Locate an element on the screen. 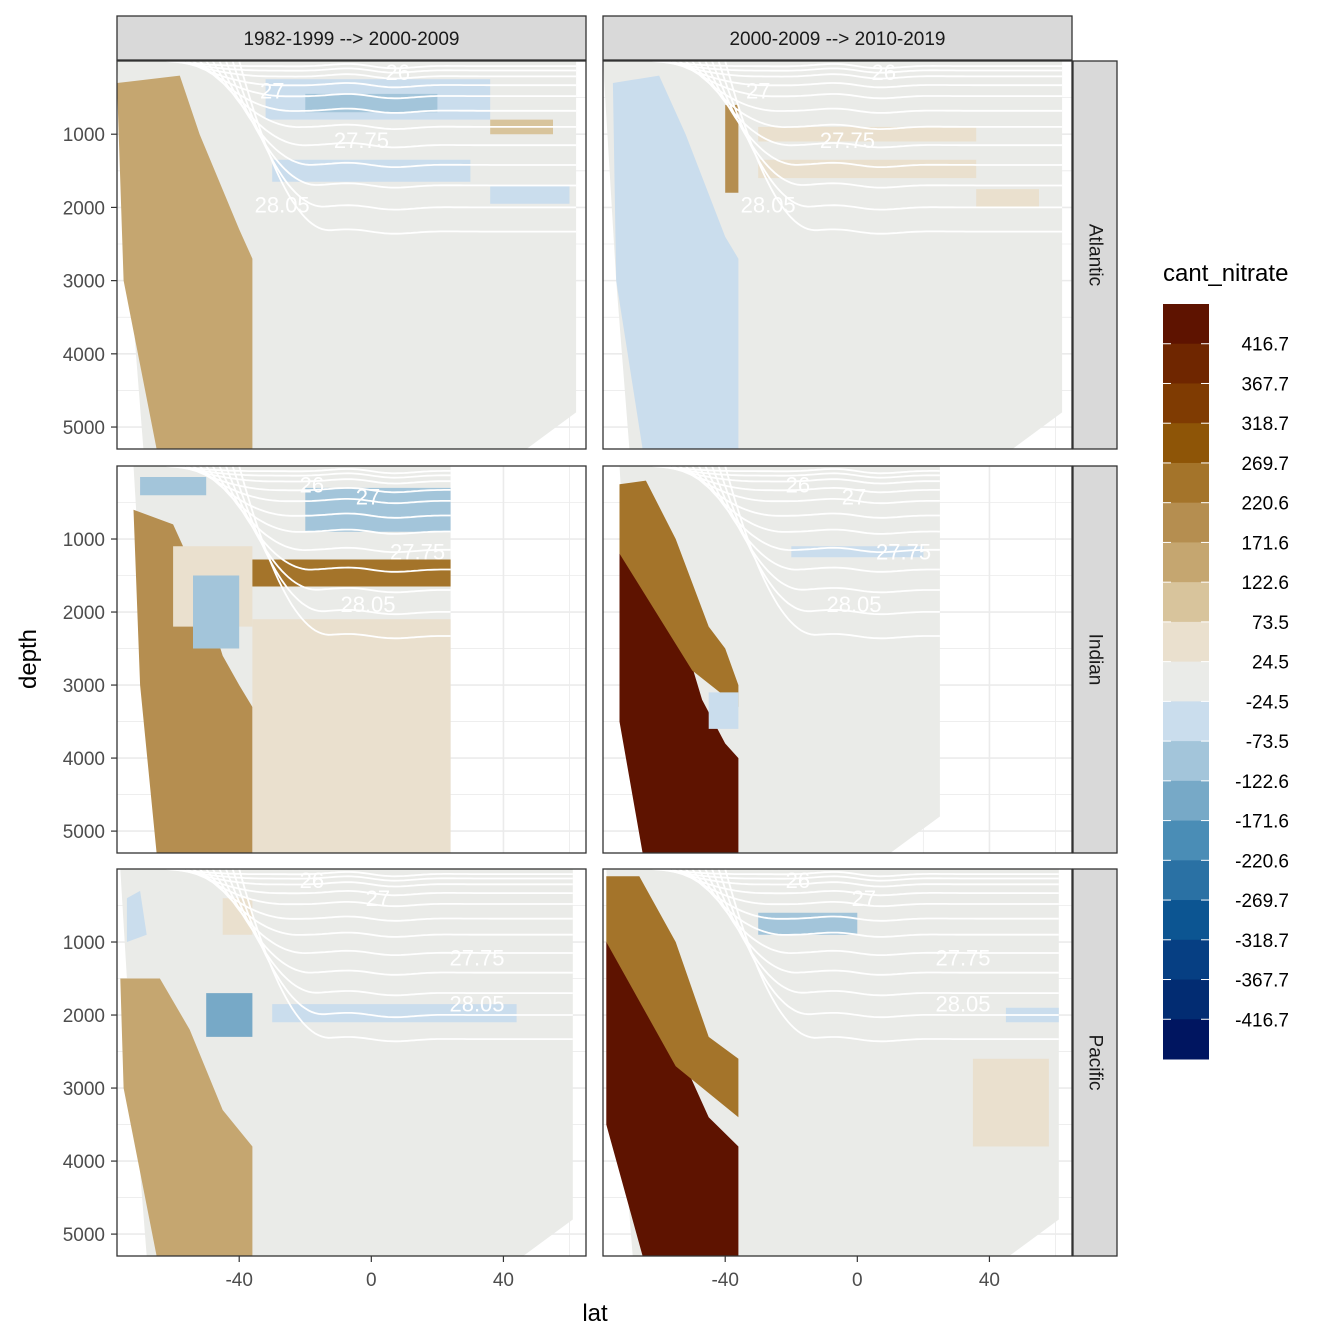  x-tick-label: 0 is located at coordinates (857, 1280).